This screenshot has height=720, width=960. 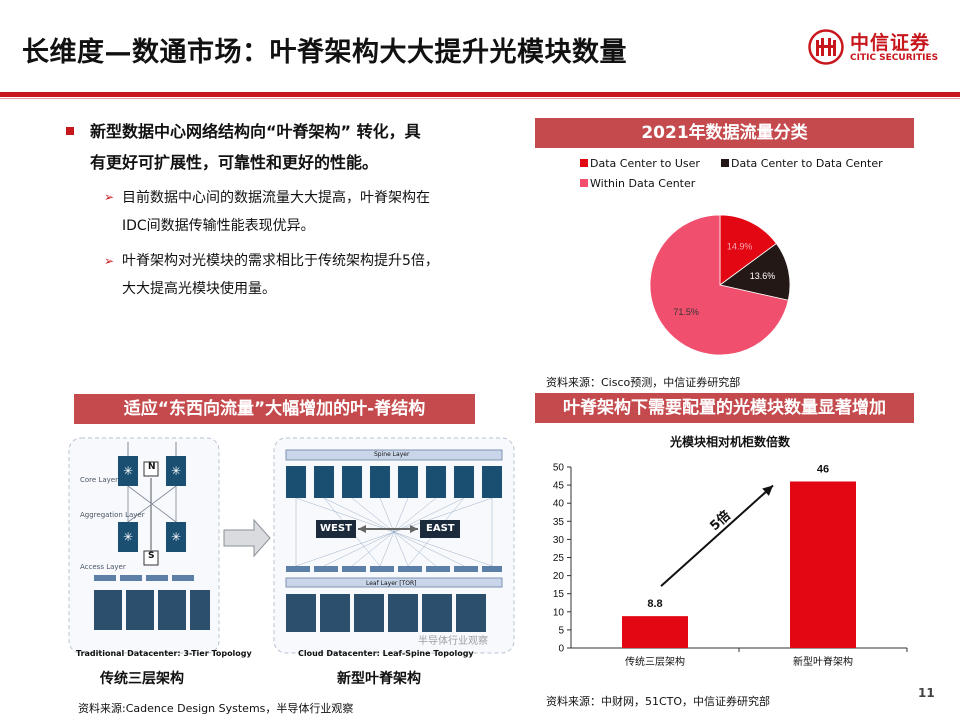 What do you see at coordinates (112, 515) in the screenshot?
I see `aggregation-layer-label: Aggregation Layer` at bounding box center [112, 515].